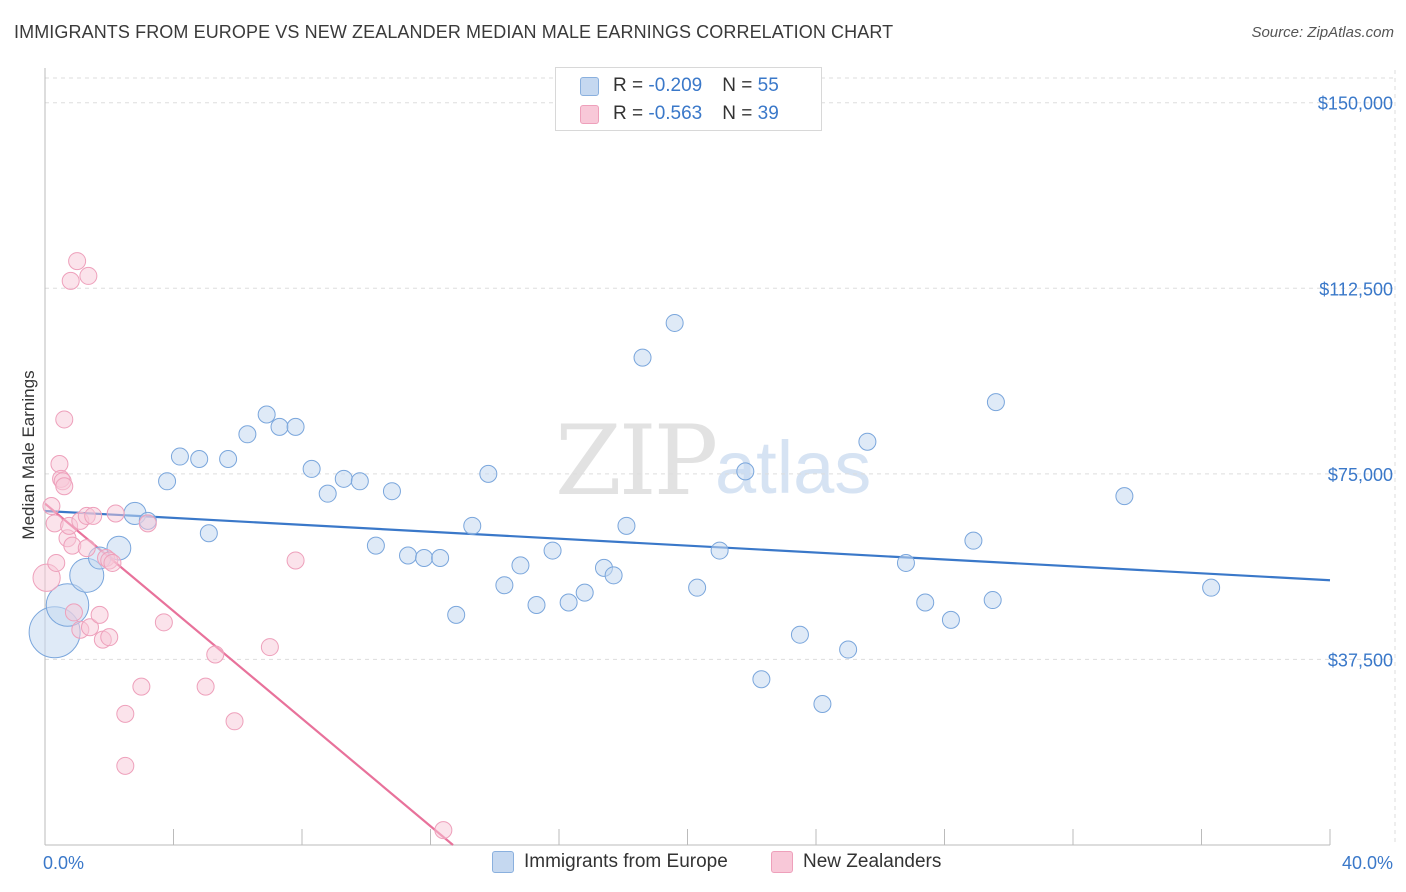 This screenshot has width=1406, height=892. I want to click on x-tick-label: 0.0%, so click(63, 863).